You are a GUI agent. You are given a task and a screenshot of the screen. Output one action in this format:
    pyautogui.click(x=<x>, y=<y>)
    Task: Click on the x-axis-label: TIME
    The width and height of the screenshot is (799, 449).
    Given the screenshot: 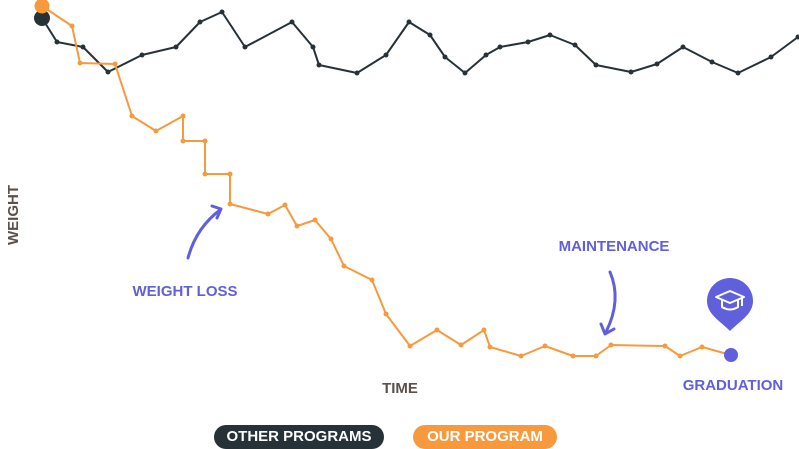 What is the action you would take?
    pyautogui.click(x=400, y=388)
    